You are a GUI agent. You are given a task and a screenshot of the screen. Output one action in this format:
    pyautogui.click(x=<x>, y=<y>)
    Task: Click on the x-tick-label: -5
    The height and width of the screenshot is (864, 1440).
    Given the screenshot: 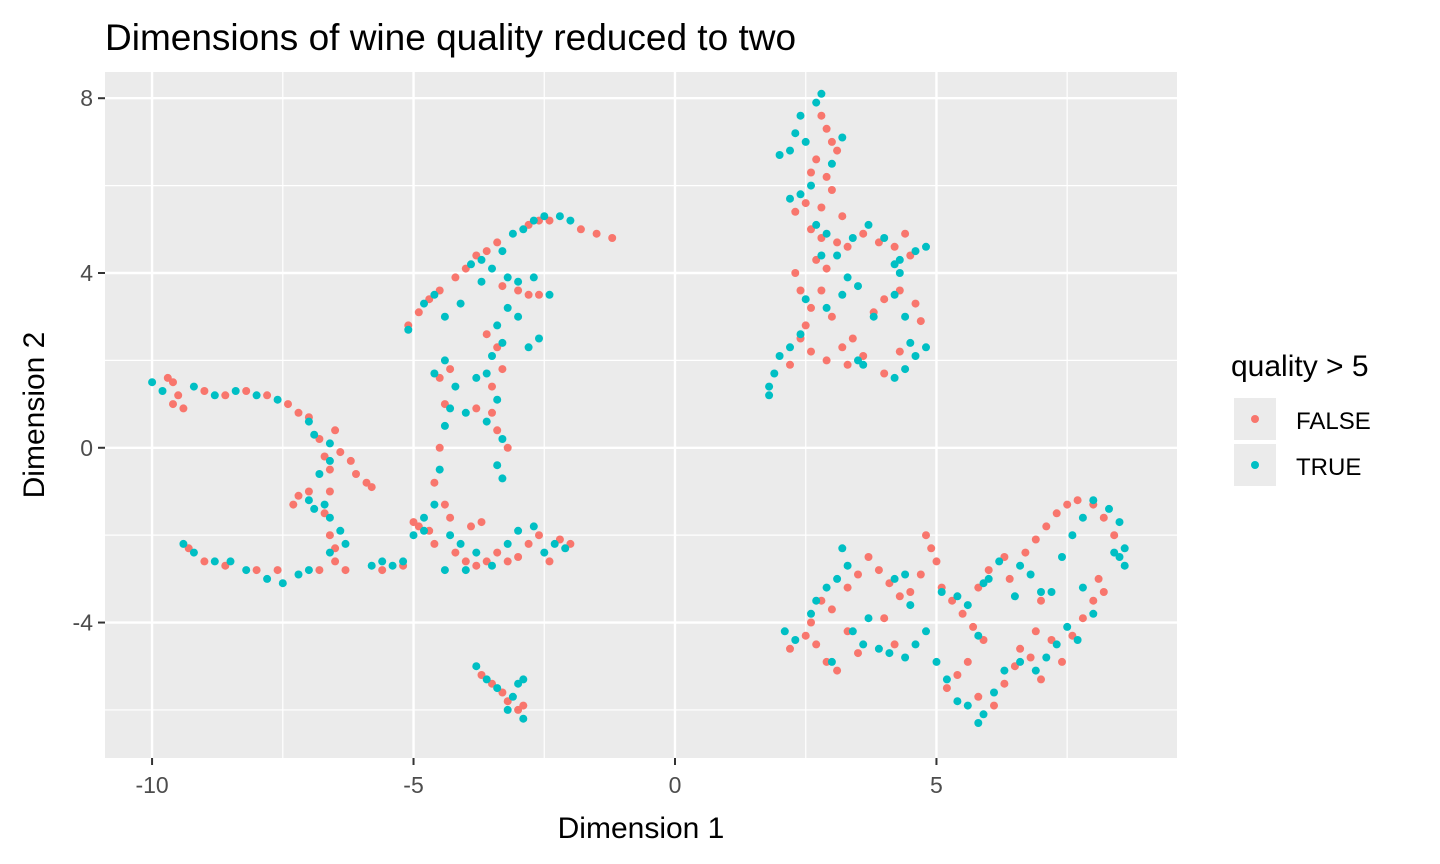 What is the action you would take?
    pyautogui.click(x=413, y=785)
    